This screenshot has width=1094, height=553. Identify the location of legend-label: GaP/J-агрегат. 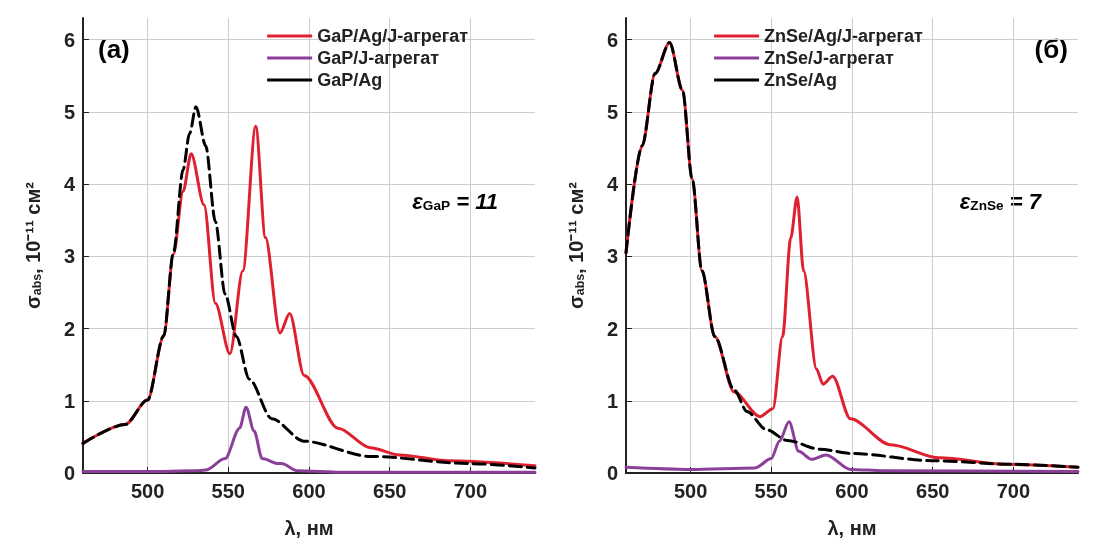
(378, 58).